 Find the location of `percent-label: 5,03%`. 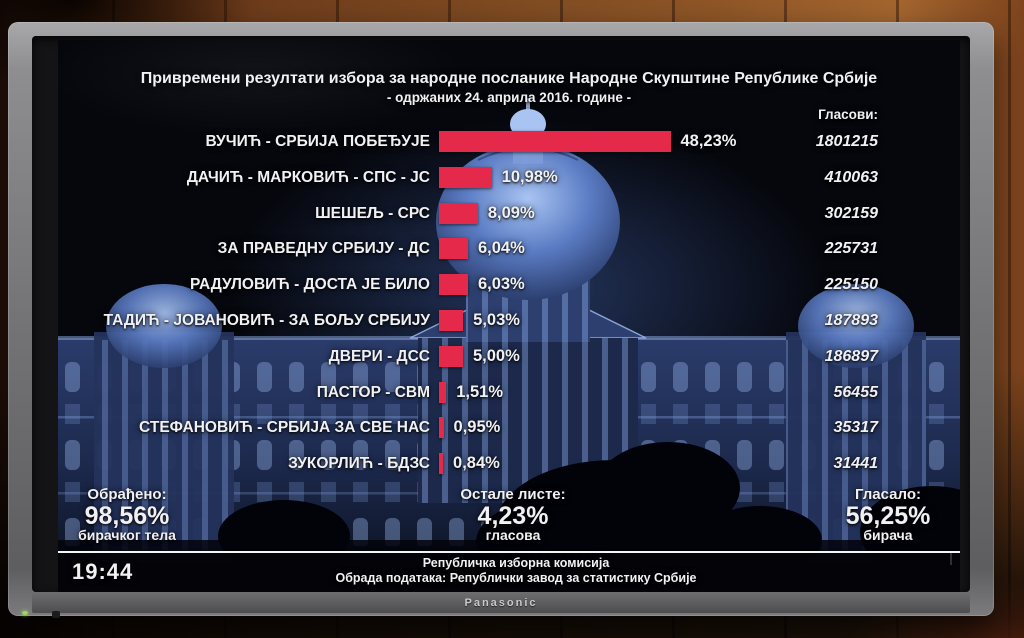

percent-label: 5,03% is located at coordinates (496, 320).